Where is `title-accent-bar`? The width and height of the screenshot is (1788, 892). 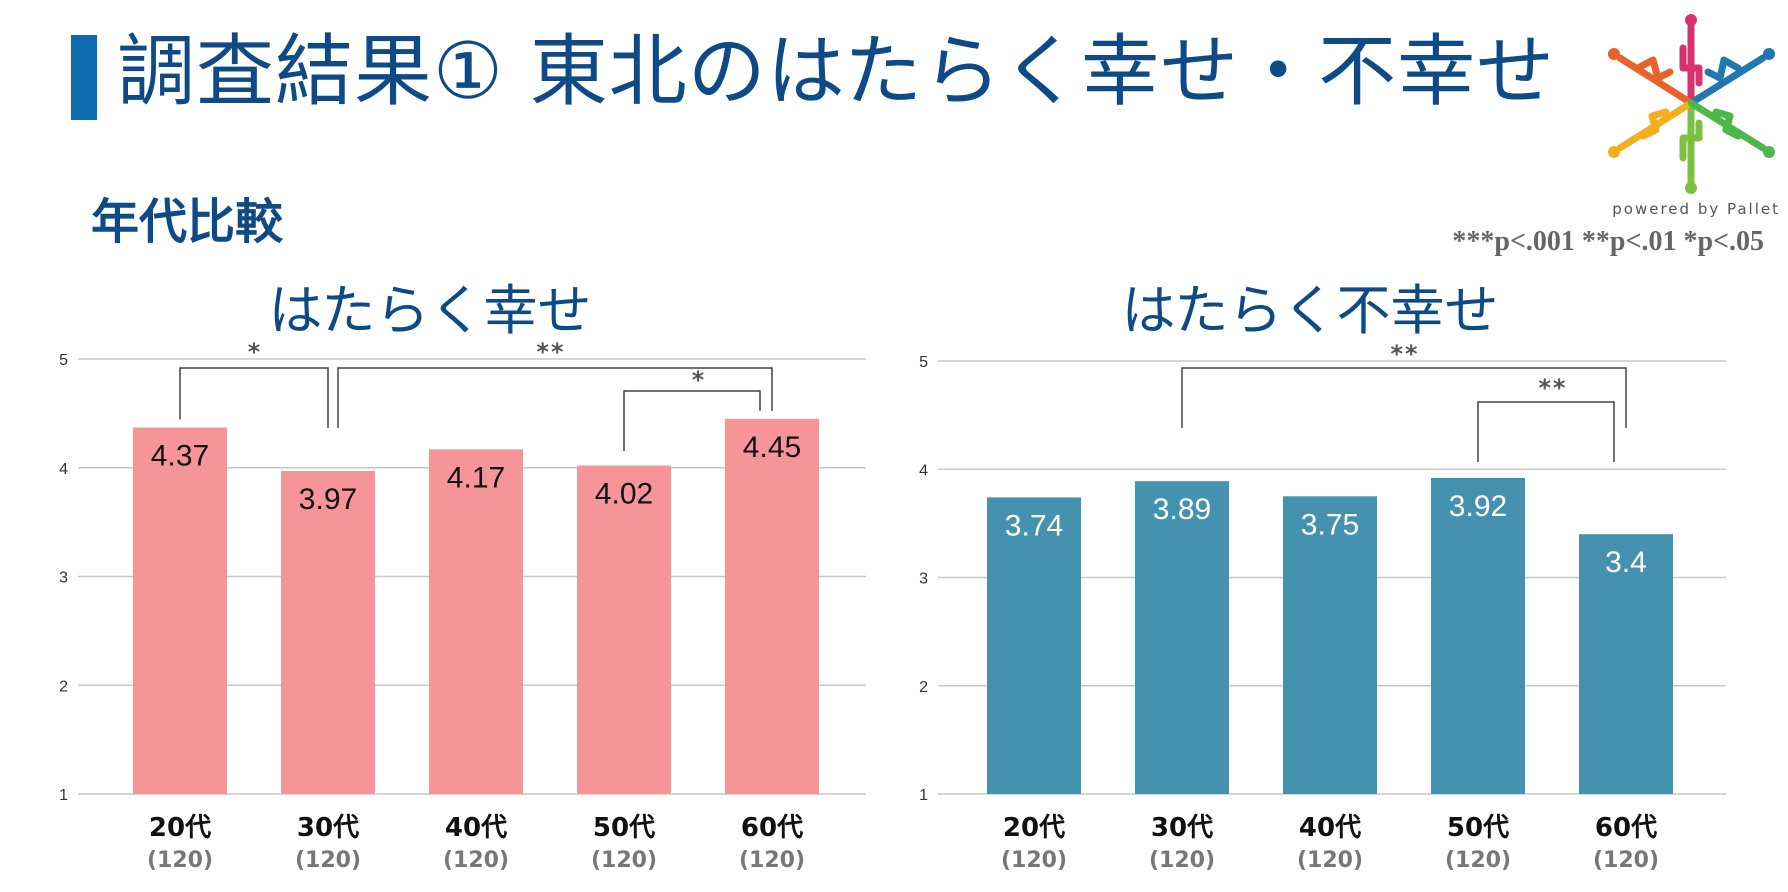
title-accent-bar is located at coordinates (84, 77).